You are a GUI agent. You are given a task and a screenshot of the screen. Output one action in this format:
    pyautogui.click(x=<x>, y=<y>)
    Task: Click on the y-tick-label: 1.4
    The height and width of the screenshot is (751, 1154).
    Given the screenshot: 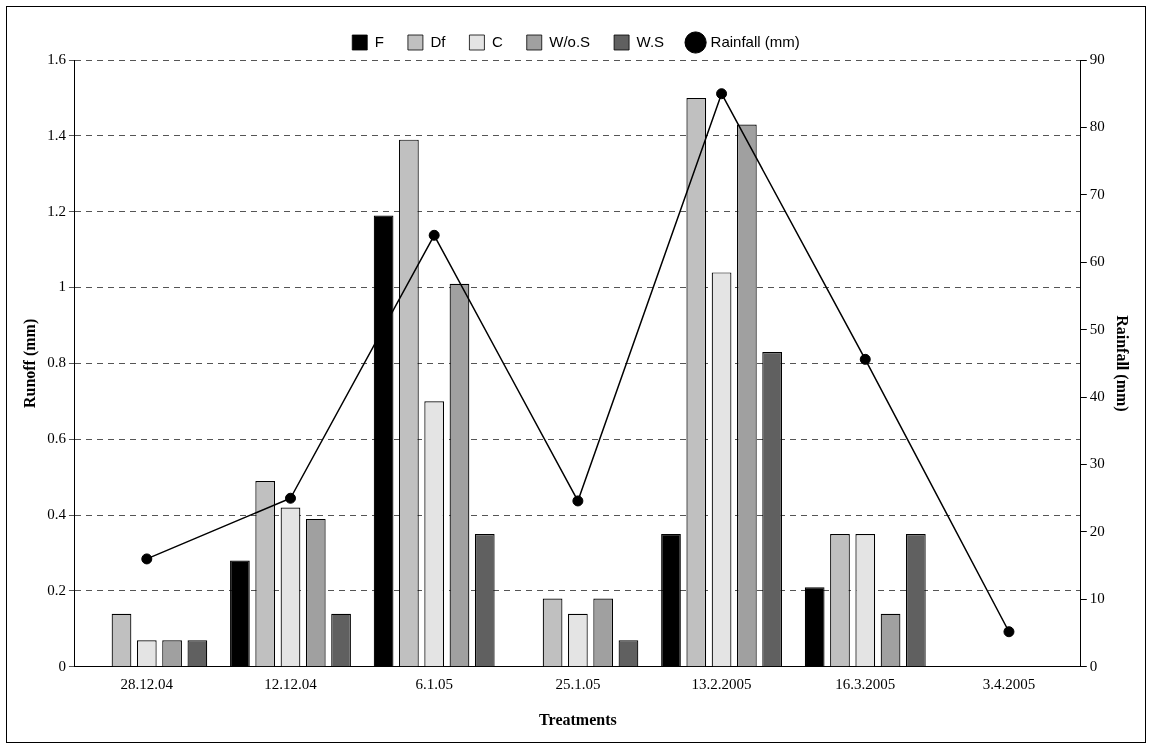 What is the action you would take?
    pyautogui.click(x=57, y=134)
    